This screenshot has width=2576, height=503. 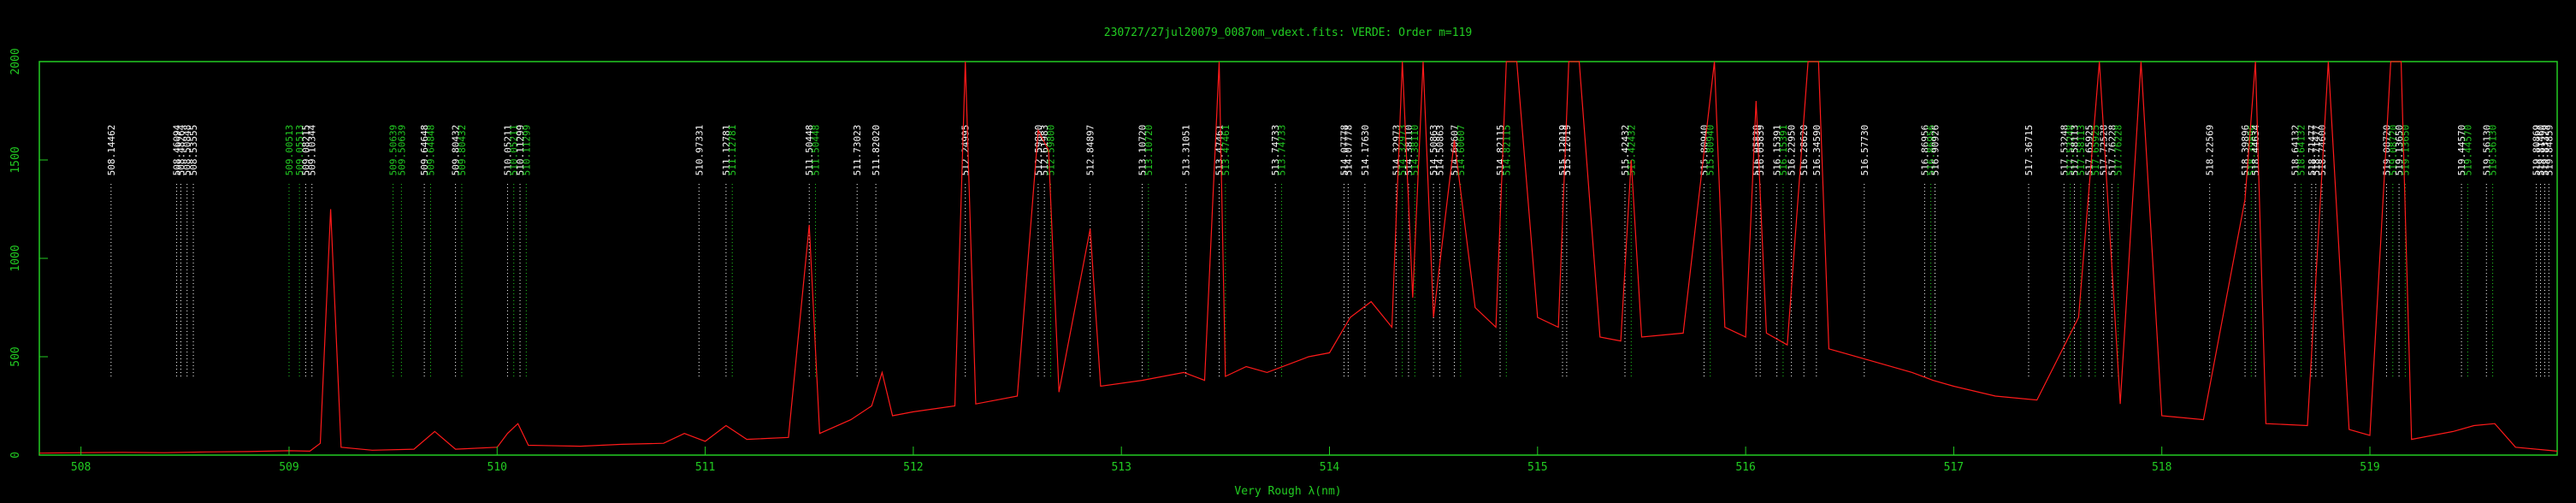 What do you see at coordinates (1409, 150) in the screenshot?
I see `line-label: 514.38110` at bounding box center [1409, 150].